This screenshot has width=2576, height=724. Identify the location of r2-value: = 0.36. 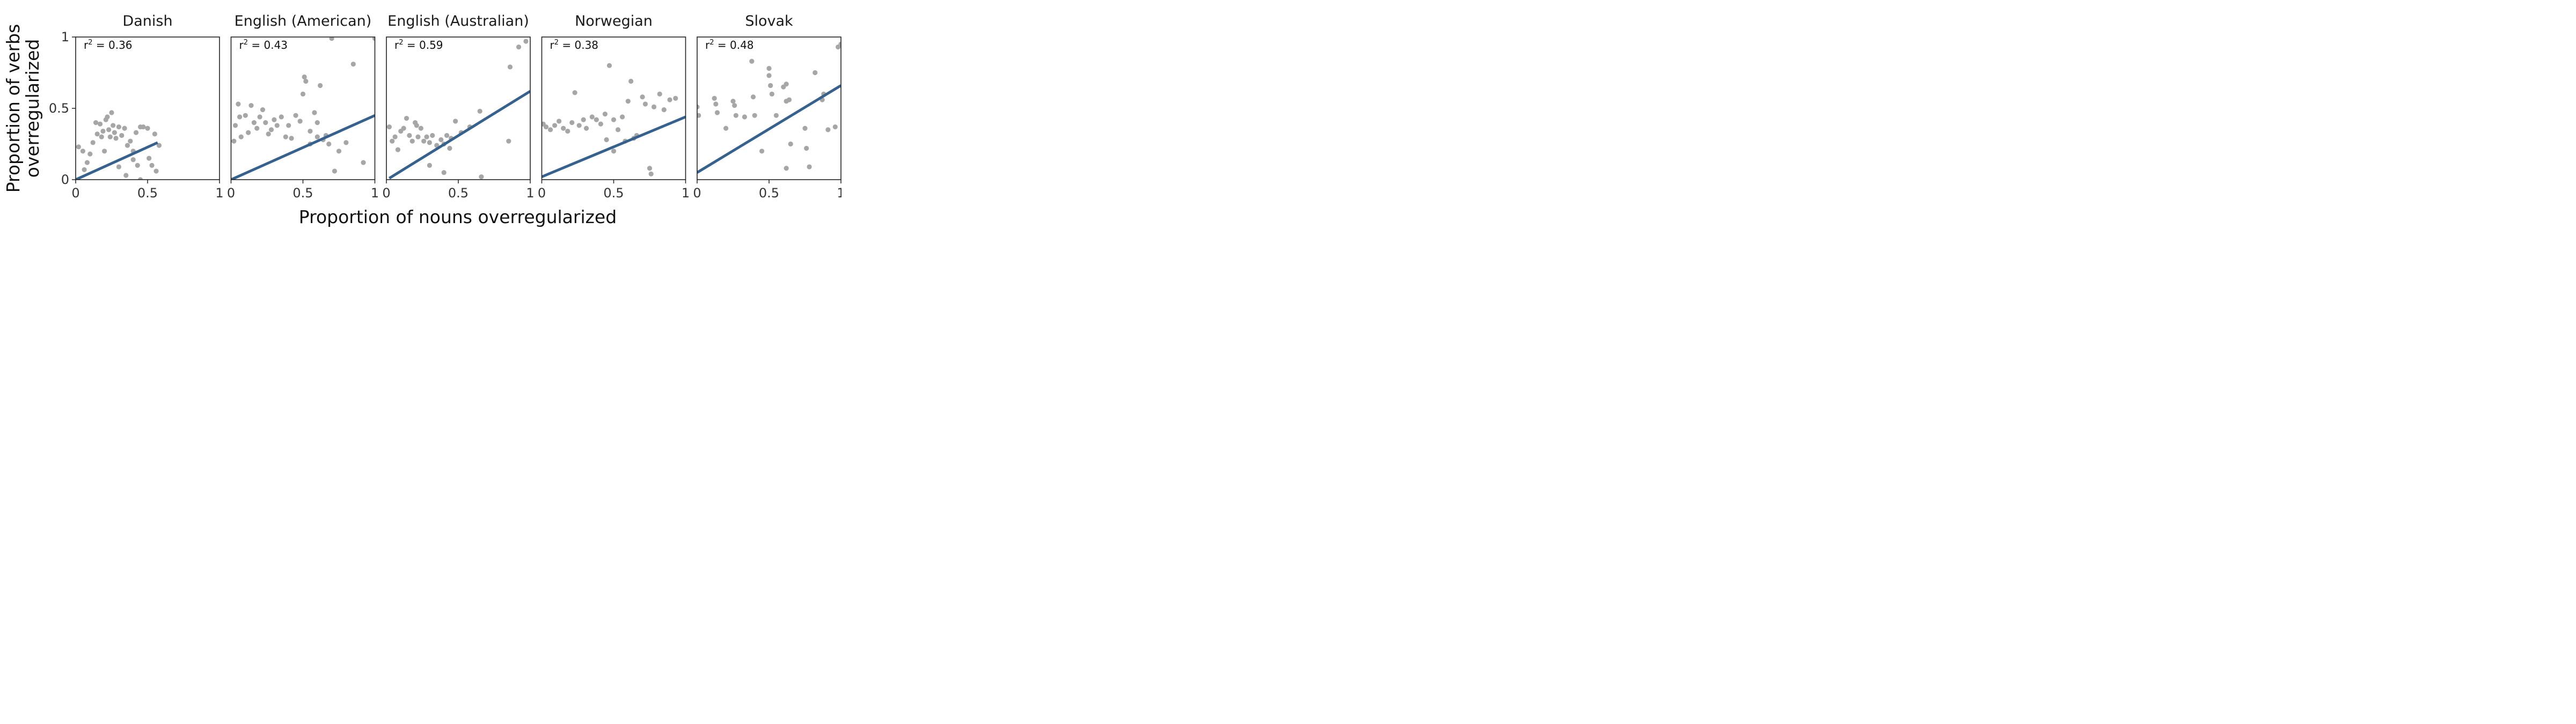
(113, 45).